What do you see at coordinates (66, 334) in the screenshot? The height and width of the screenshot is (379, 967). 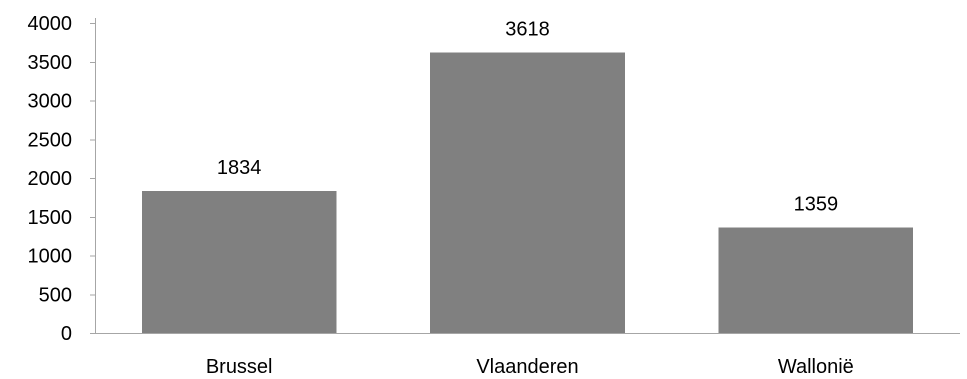 I see `y-tick-label: 0` at bounding box center [66, 334].